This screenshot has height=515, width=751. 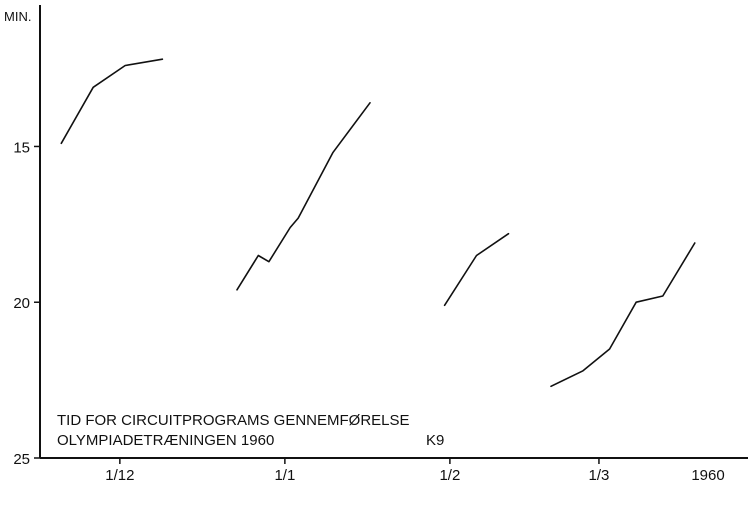 I want to click on chart-title: TID FOR CIRCUITPROGRAMS GENNEMFØRELSE, so click(x=233, y=420).